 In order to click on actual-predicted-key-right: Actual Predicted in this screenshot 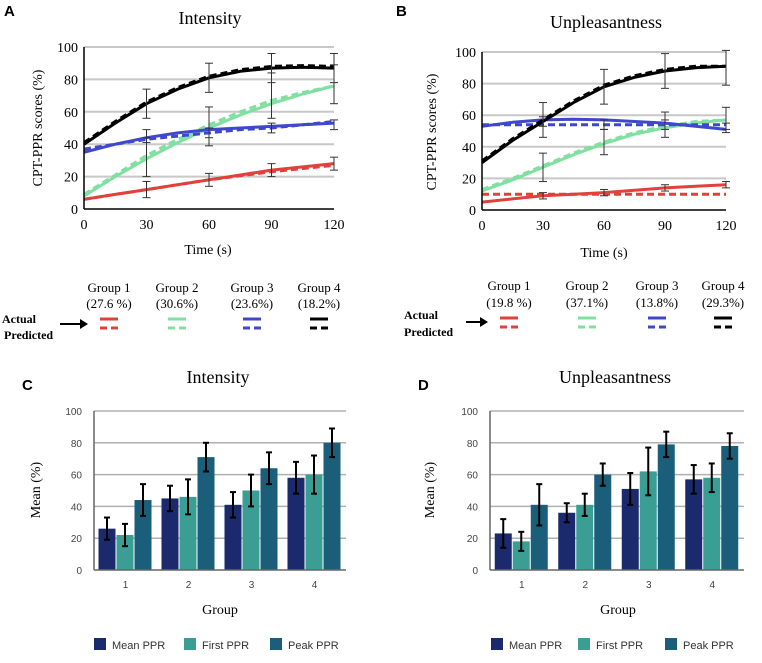, I will do `click(446, 323)`.